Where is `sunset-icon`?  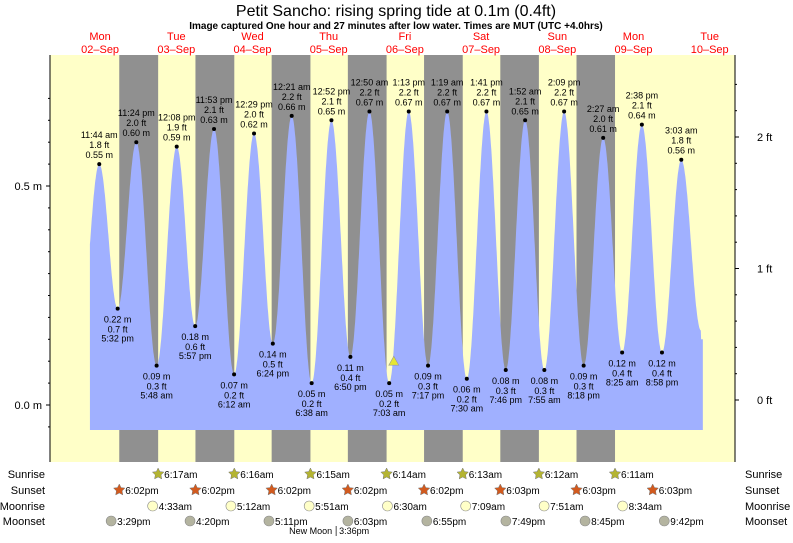 sunset-icon is located at coordinates (195, 489).